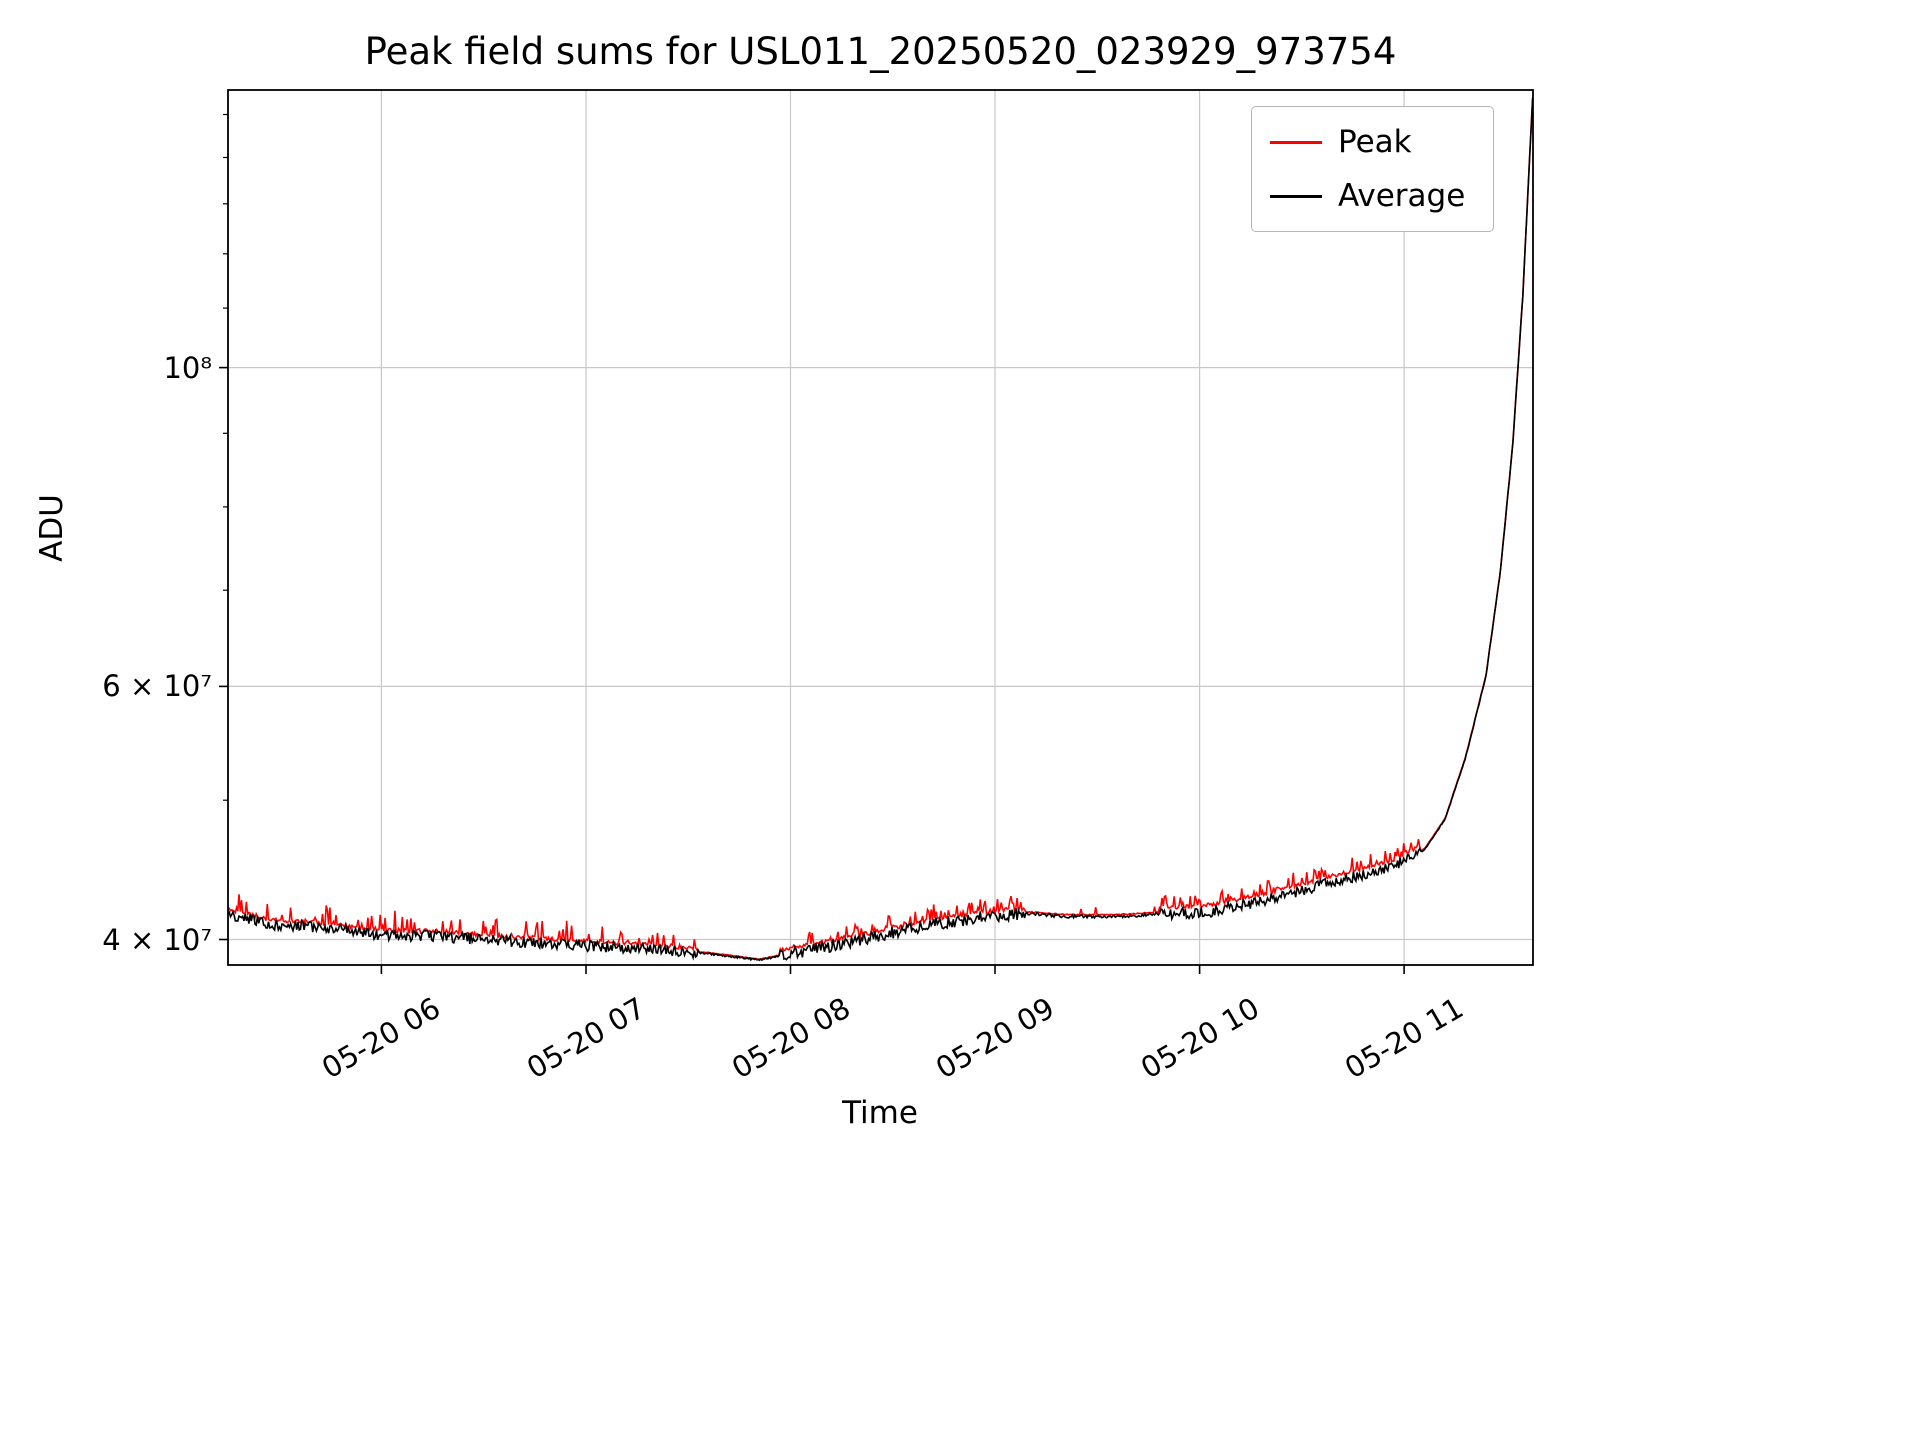  What do you see at coordinates (1296, 196) in the screenshot?
I see `legend-line-average-icon` at bounding box center [1296, 196].